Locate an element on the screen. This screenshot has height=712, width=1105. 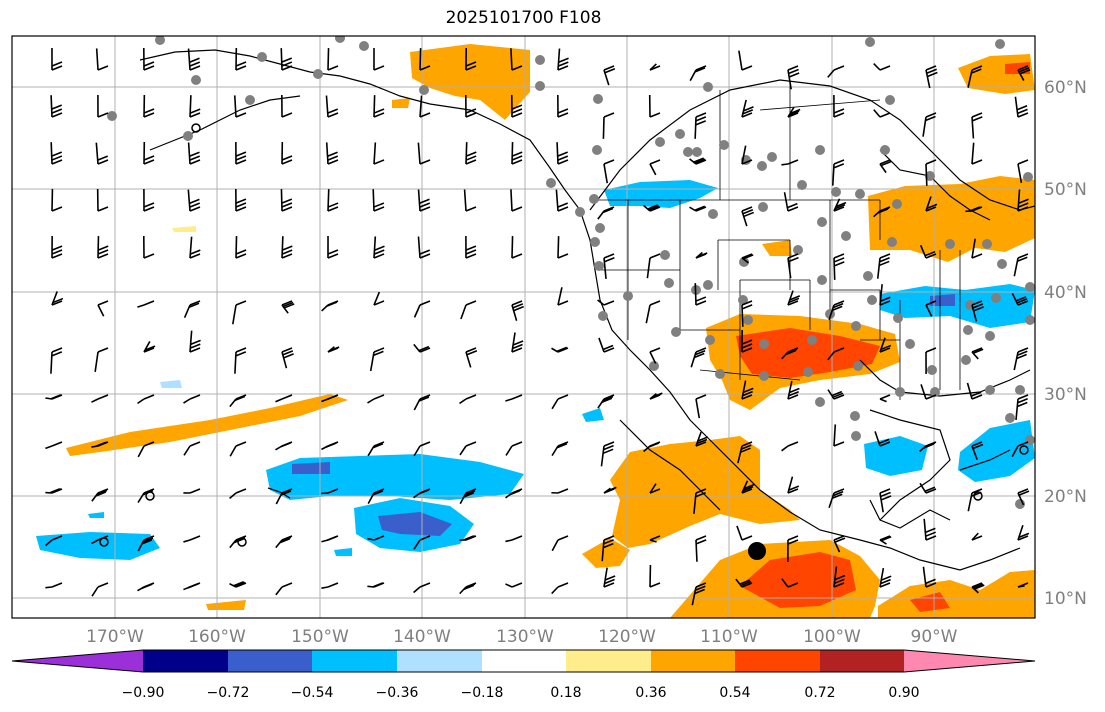
lon-tick: 130°W is located at coordinates (525, 637).